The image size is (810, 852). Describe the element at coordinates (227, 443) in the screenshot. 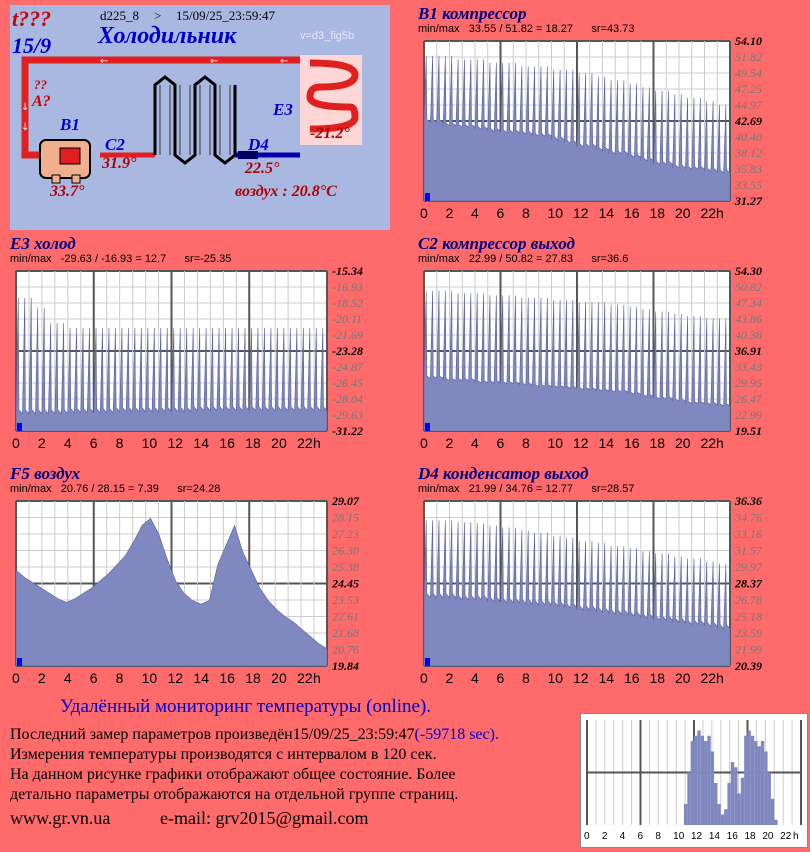

I see `x-tick-label: 16` at that location.